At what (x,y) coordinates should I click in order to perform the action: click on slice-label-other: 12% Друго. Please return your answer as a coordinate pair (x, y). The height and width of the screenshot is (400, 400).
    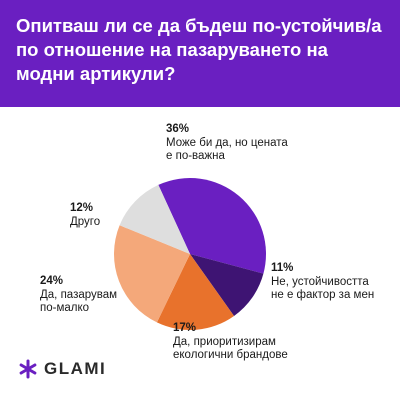
    Looking at the image, I should click on (85, 215).